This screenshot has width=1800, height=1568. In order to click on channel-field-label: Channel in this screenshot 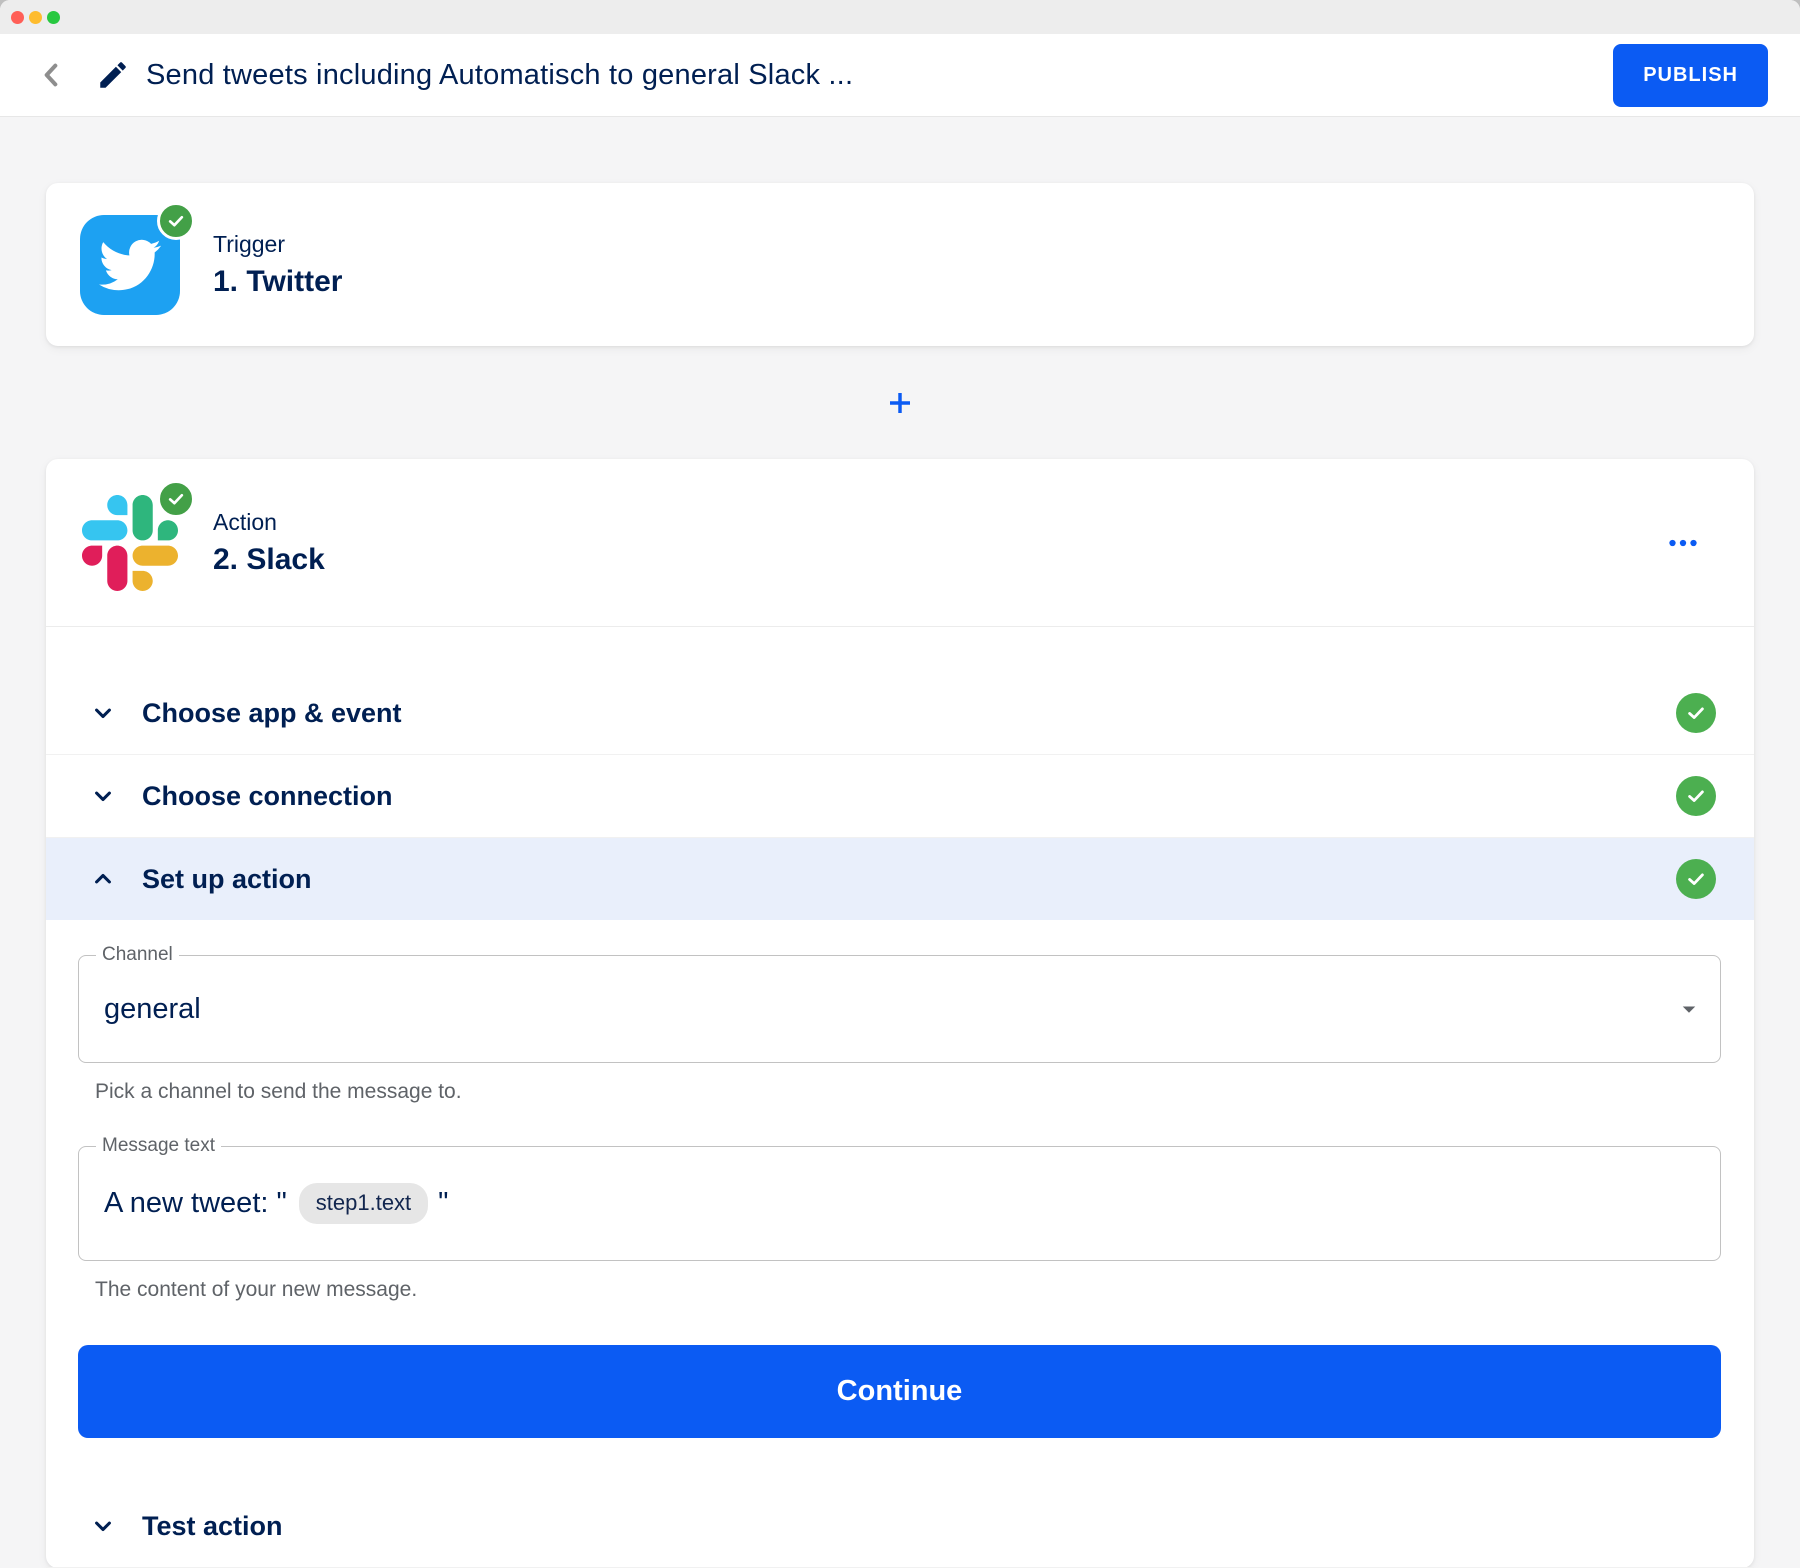, I will do `click(137, 955)`.